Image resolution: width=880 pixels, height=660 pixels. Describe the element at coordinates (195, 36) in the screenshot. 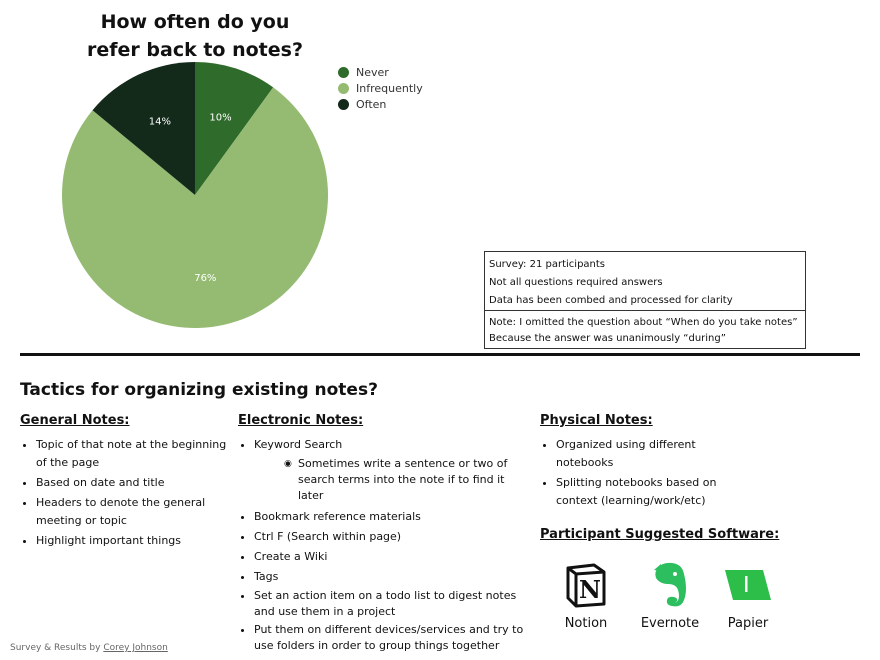

I see `chart-title: How often do you refer back to notes?` at that location.